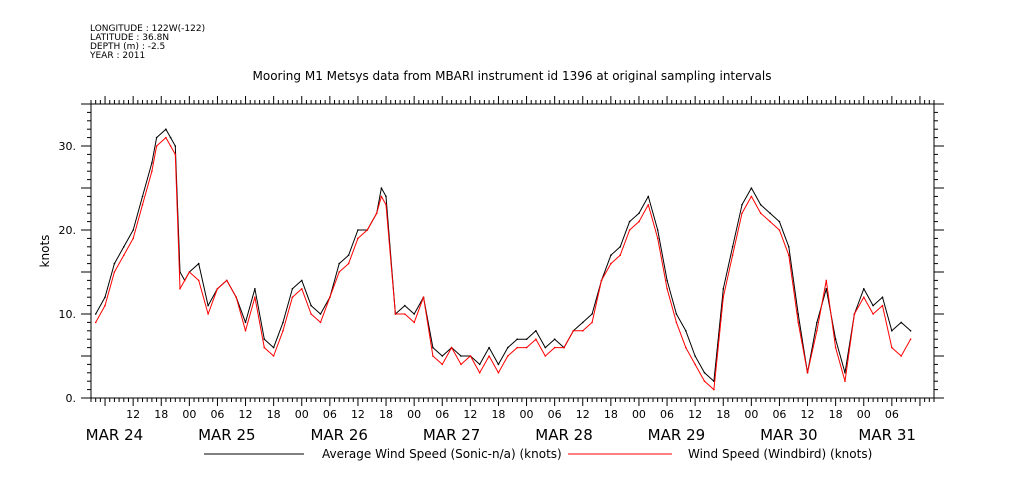 This screenshot has width=1009, height=504. Describe the element at coordinates (129, 38) in the screenshot. I see `meta-line: LATITUDE : 36.8N` at that location.